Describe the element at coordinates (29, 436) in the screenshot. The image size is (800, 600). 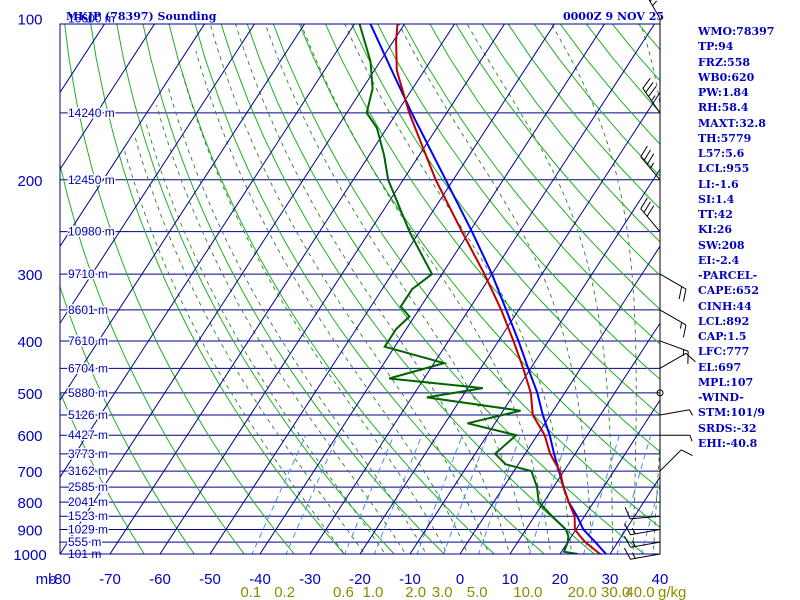
I see `pressure-tick-label: 600` at that location.